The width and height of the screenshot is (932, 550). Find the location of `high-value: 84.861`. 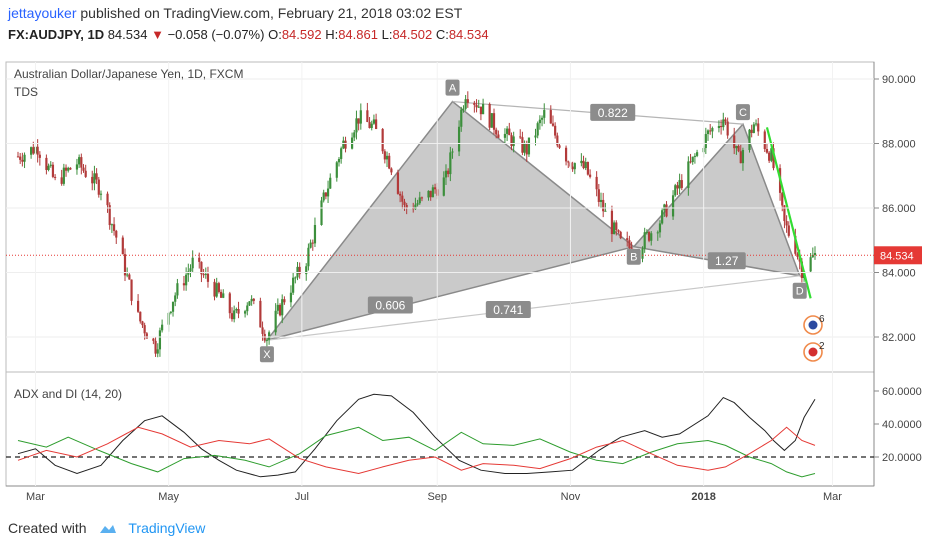

high-value: 84.861 is located at coordinates (358, 34).